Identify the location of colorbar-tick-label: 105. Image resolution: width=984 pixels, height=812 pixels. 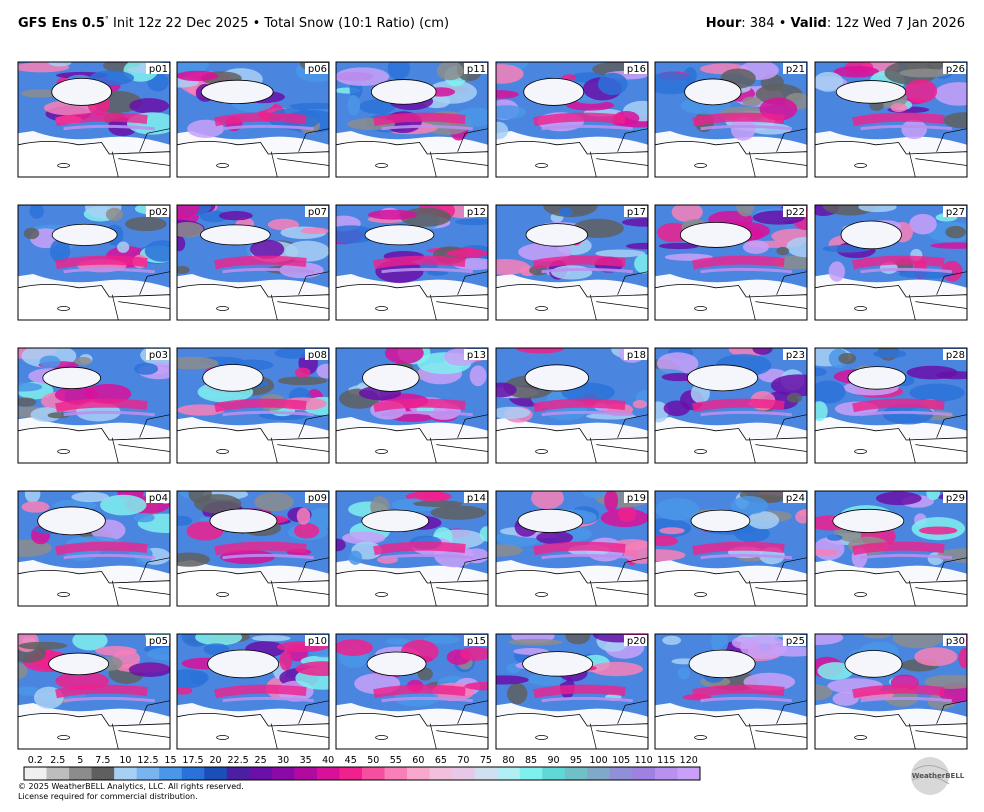
(621, 760).